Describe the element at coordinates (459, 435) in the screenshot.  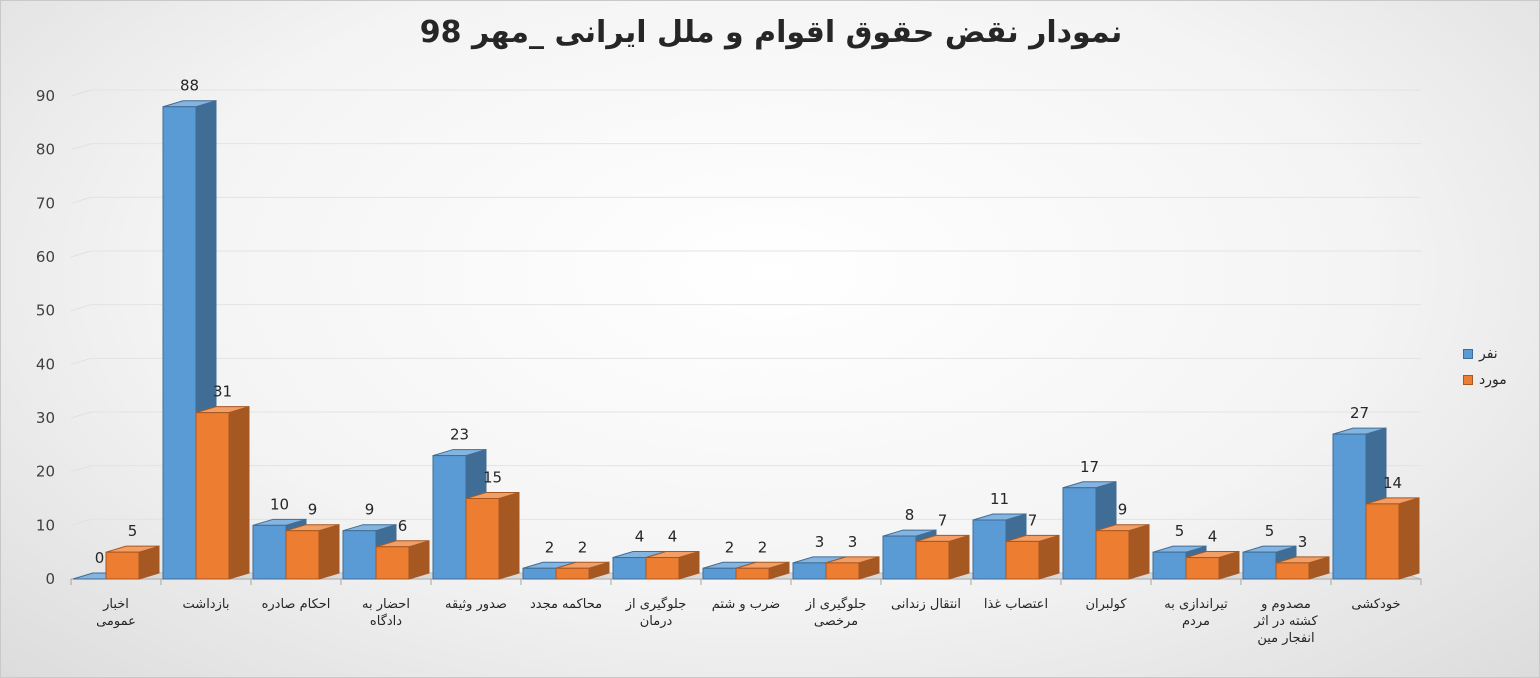
I see `data-label-series-1-5: 23` at that location.